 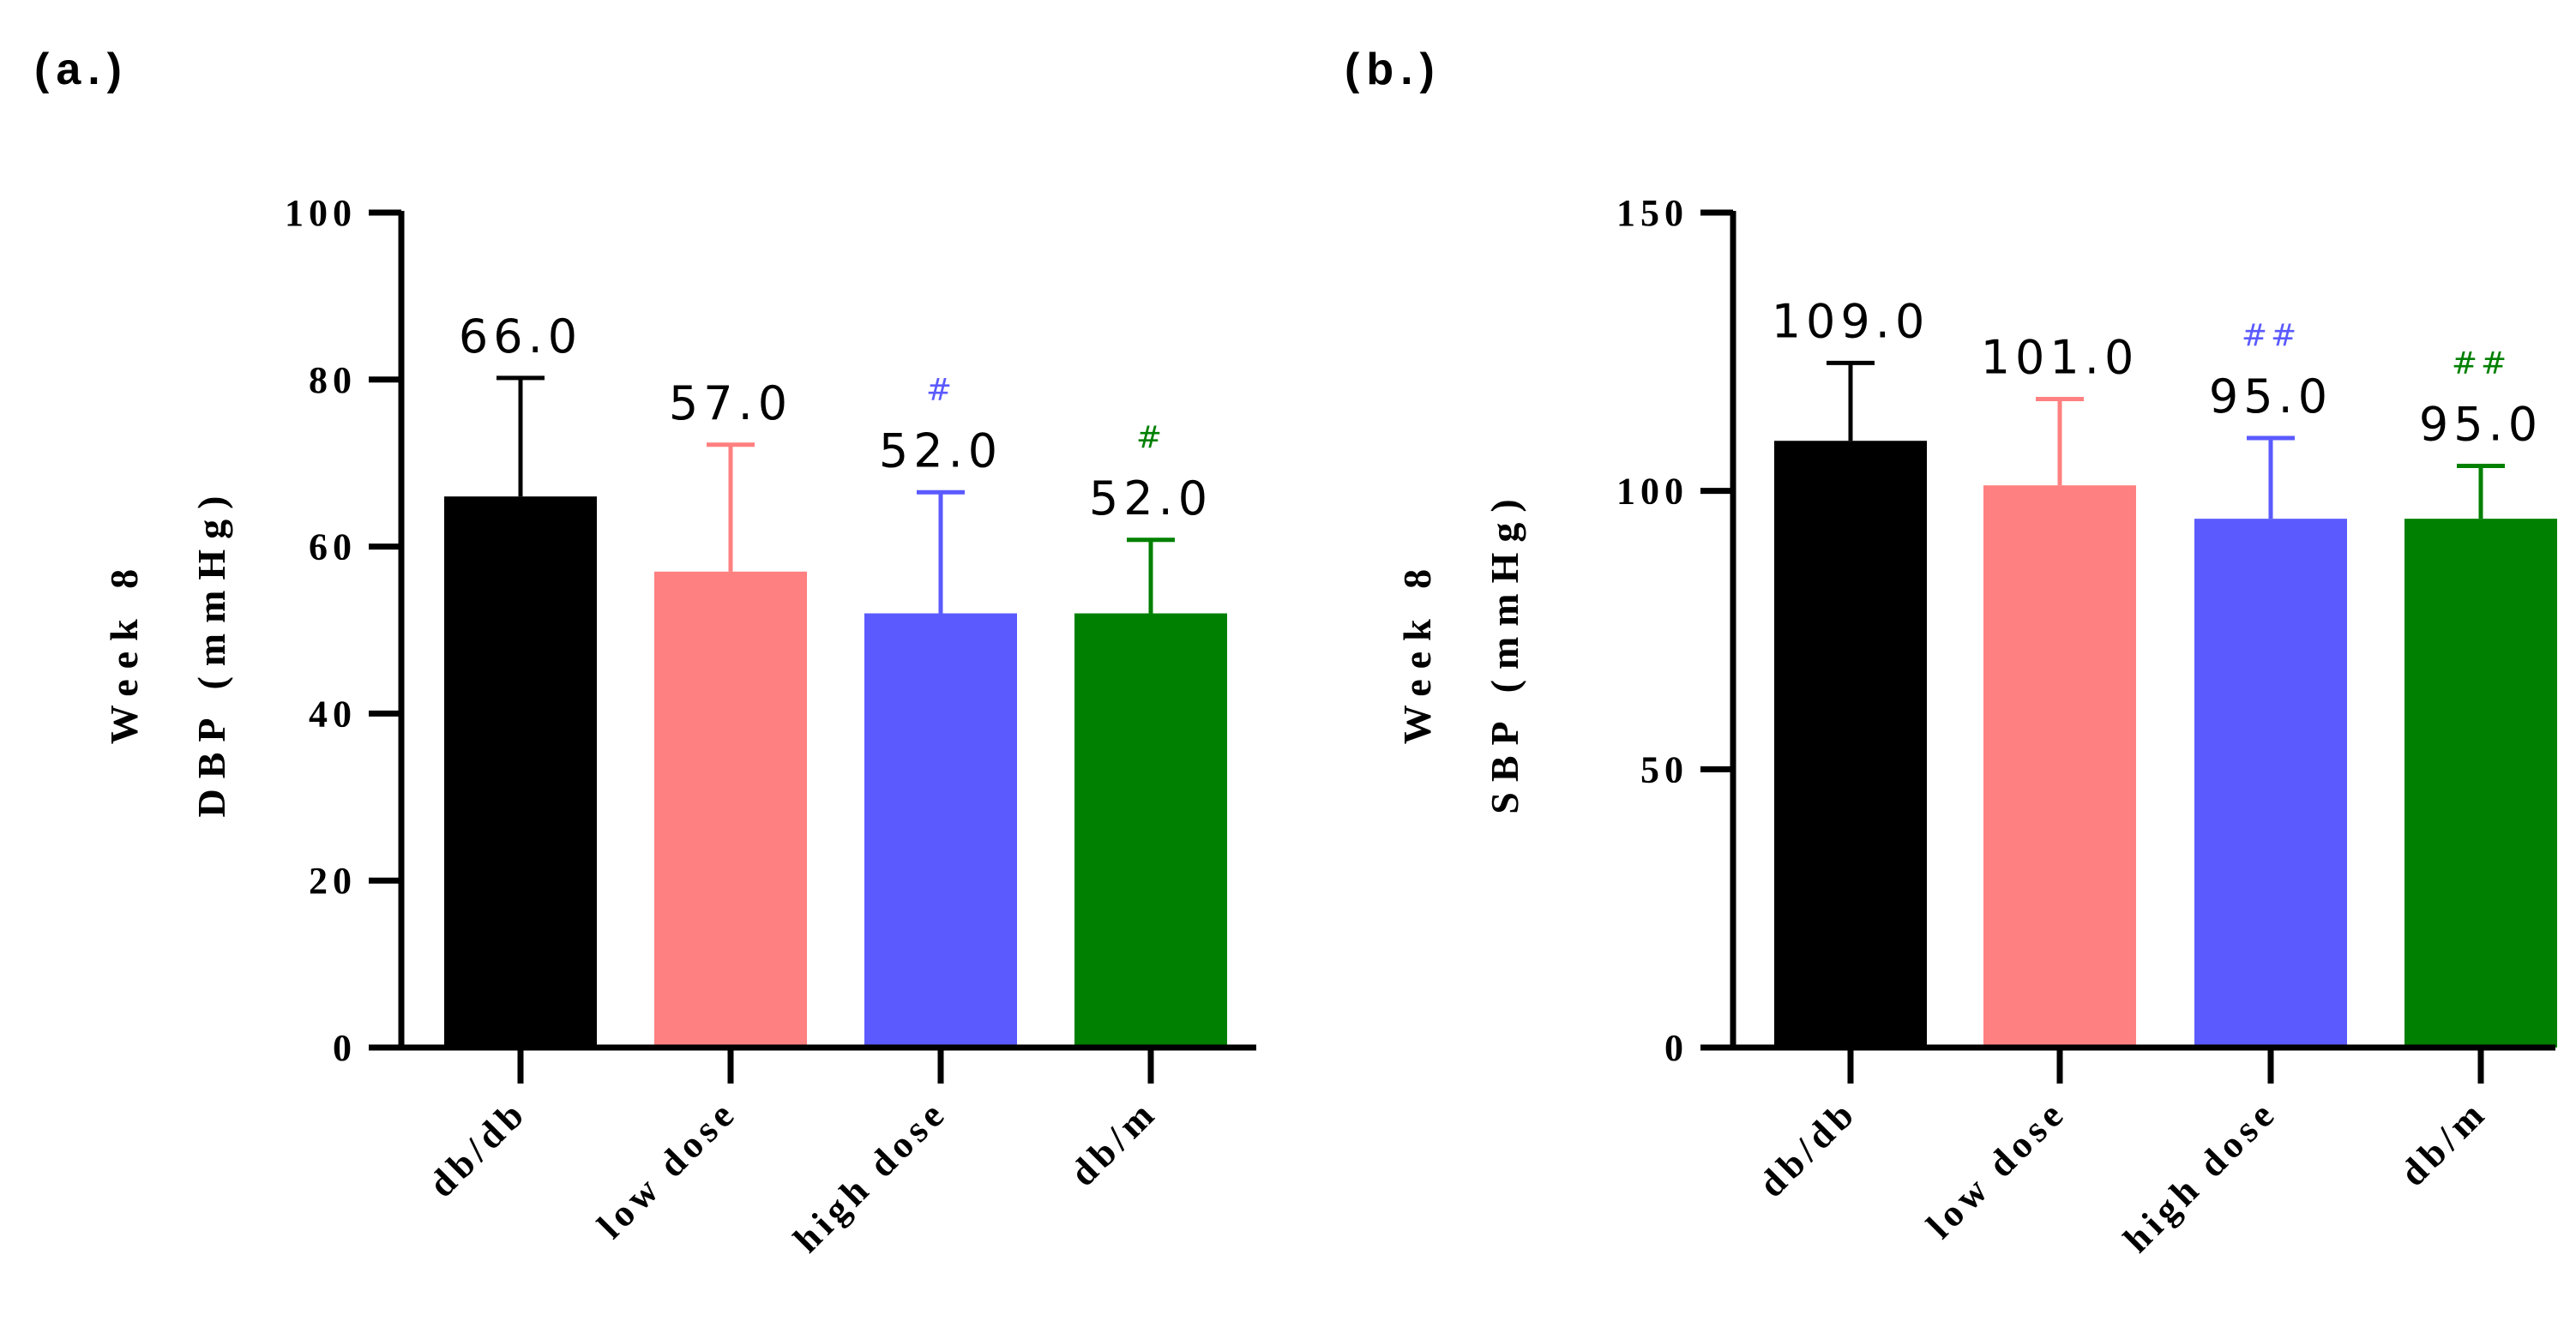 I want to click on y-tick-label: 80, so click(x=333, y=380).